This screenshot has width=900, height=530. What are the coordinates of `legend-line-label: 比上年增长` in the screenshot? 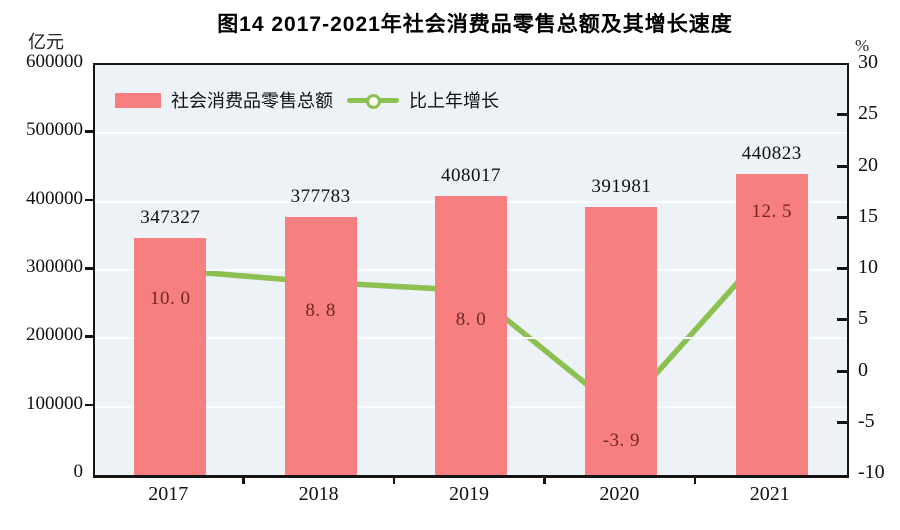 It's located at (454, 101).